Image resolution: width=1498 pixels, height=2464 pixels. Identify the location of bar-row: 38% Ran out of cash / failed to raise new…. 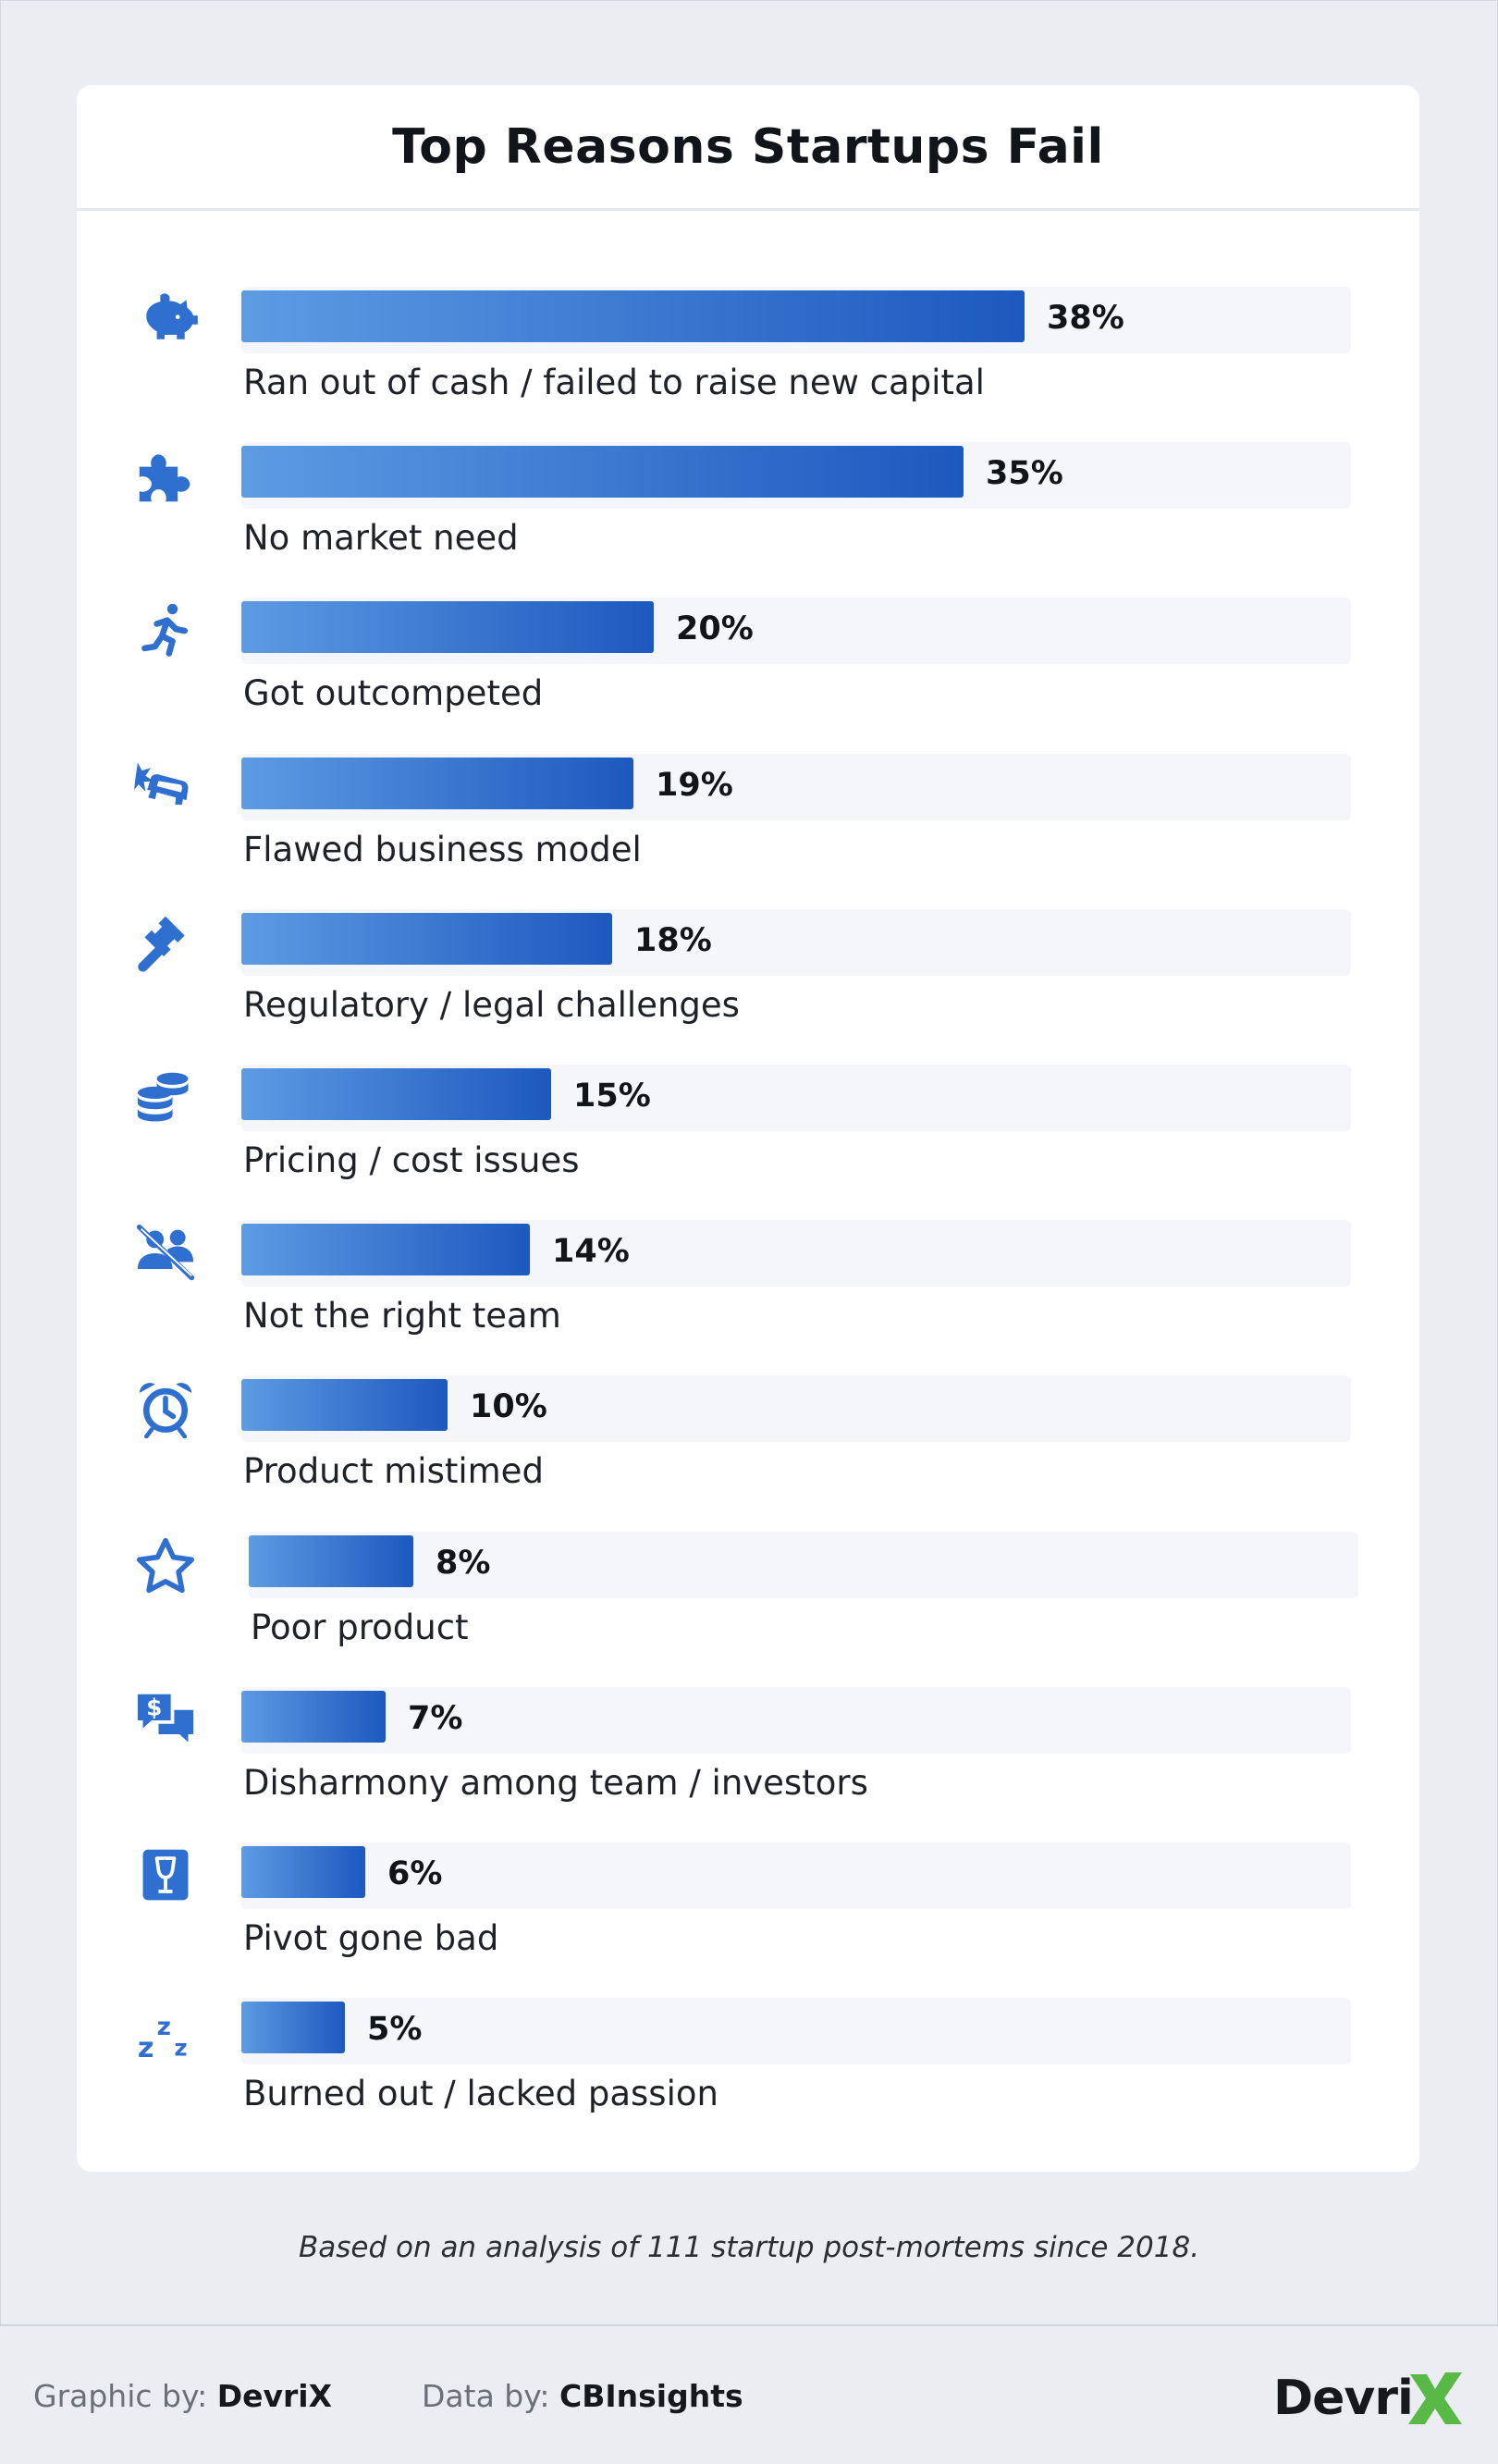
(748, 356).